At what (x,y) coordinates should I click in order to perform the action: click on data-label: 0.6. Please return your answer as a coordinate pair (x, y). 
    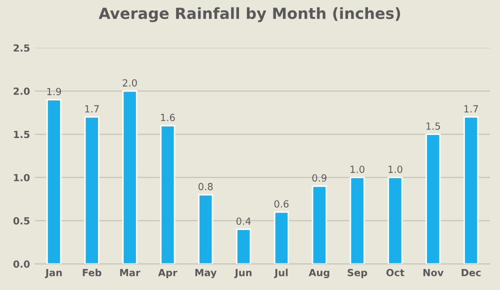
    Looking at the image, I should click on (281, 204).